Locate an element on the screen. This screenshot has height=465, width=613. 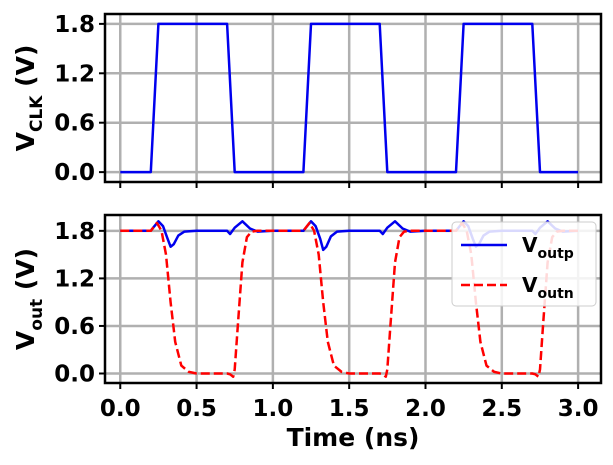
output-ylabel-sub: out is located at coordinates (37, 315).